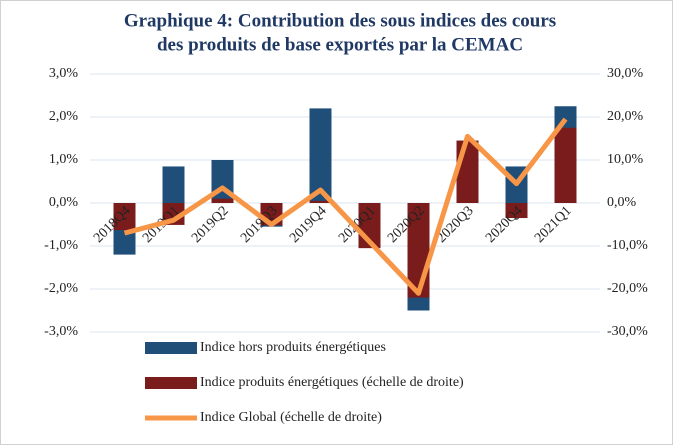 This screenshot has height=445, width=673. I want to click on y2-tick-label: -20,0%, so click(627, 288).